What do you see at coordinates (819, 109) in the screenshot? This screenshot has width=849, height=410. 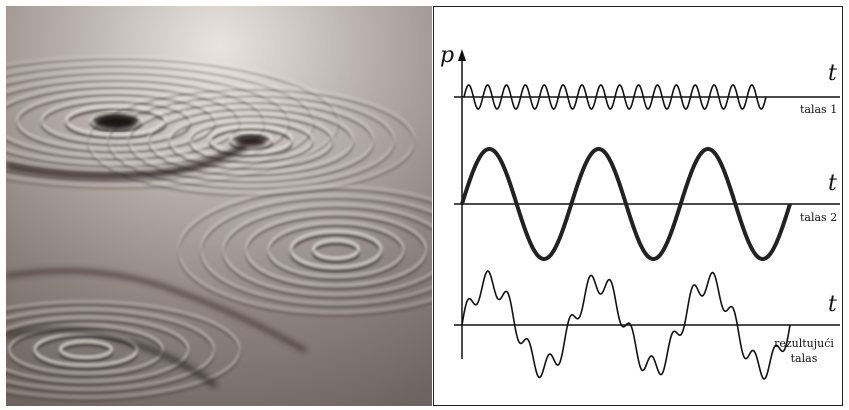 I see `wave-1-label: talas 1` at bounding box center [819, 109].